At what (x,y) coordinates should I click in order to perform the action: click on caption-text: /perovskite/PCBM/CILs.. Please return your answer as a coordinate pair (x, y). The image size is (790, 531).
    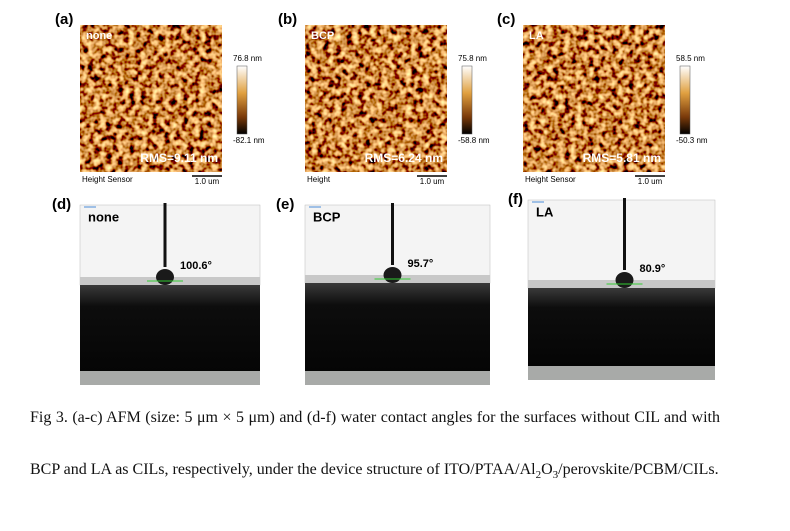
    Looking at the image, I should click on (638, 469).